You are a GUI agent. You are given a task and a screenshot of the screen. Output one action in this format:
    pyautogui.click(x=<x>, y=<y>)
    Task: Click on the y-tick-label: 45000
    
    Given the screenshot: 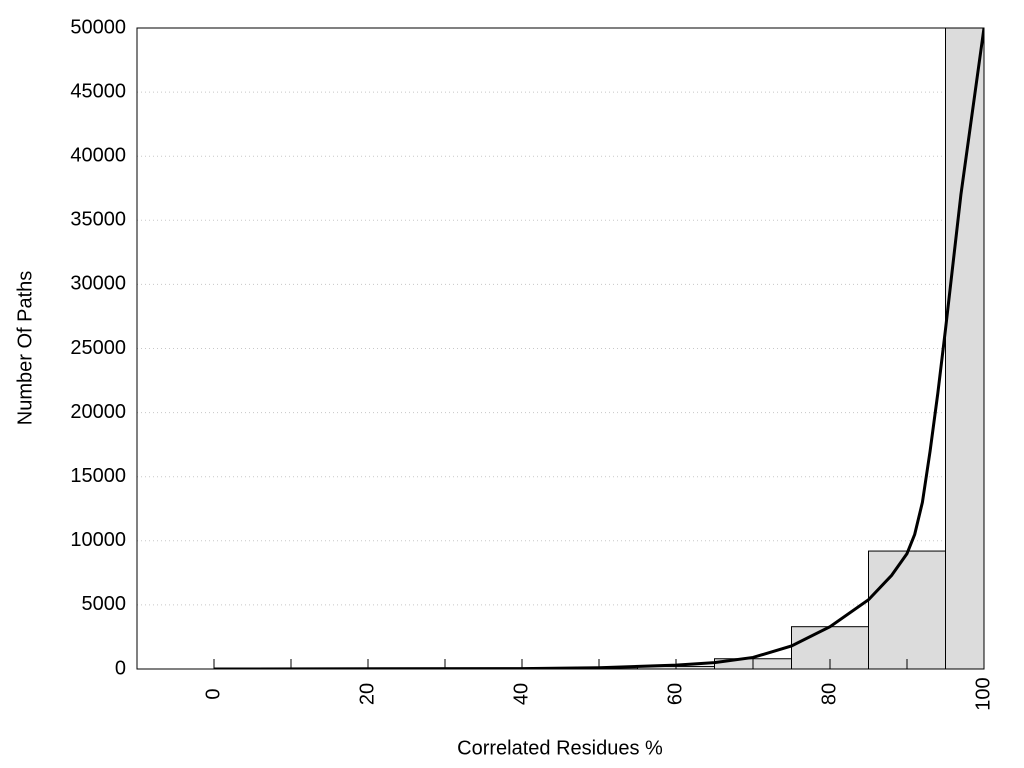 What is the action you would take?
    pyautogui.click(x=98, y=91)
    